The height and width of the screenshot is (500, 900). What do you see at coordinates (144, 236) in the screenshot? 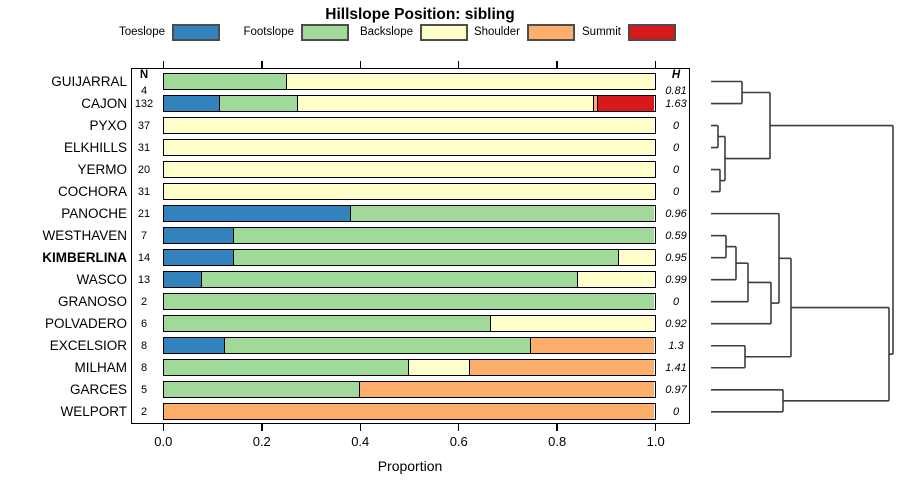
I see `n-value: 7` at bounding box center [144, 236].